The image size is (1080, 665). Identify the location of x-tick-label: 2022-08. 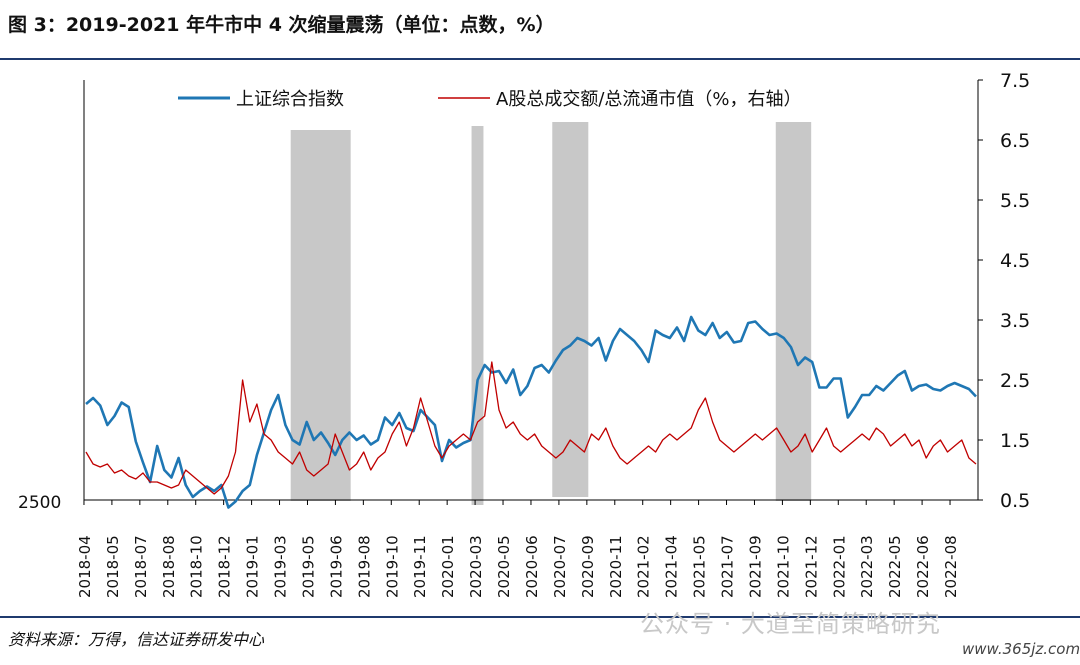
(951, 566).